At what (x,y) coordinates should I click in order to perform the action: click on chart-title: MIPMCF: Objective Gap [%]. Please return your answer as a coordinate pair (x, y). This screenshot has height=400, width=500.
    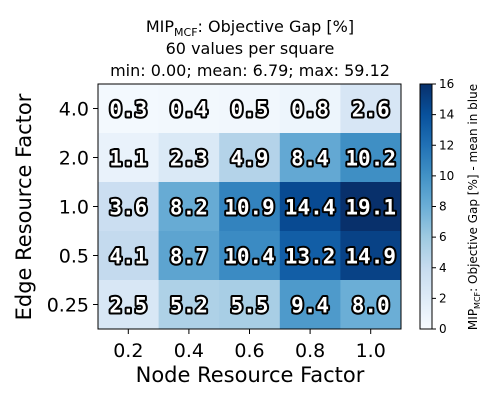
    Looking at the image, I should click on (250, 28).